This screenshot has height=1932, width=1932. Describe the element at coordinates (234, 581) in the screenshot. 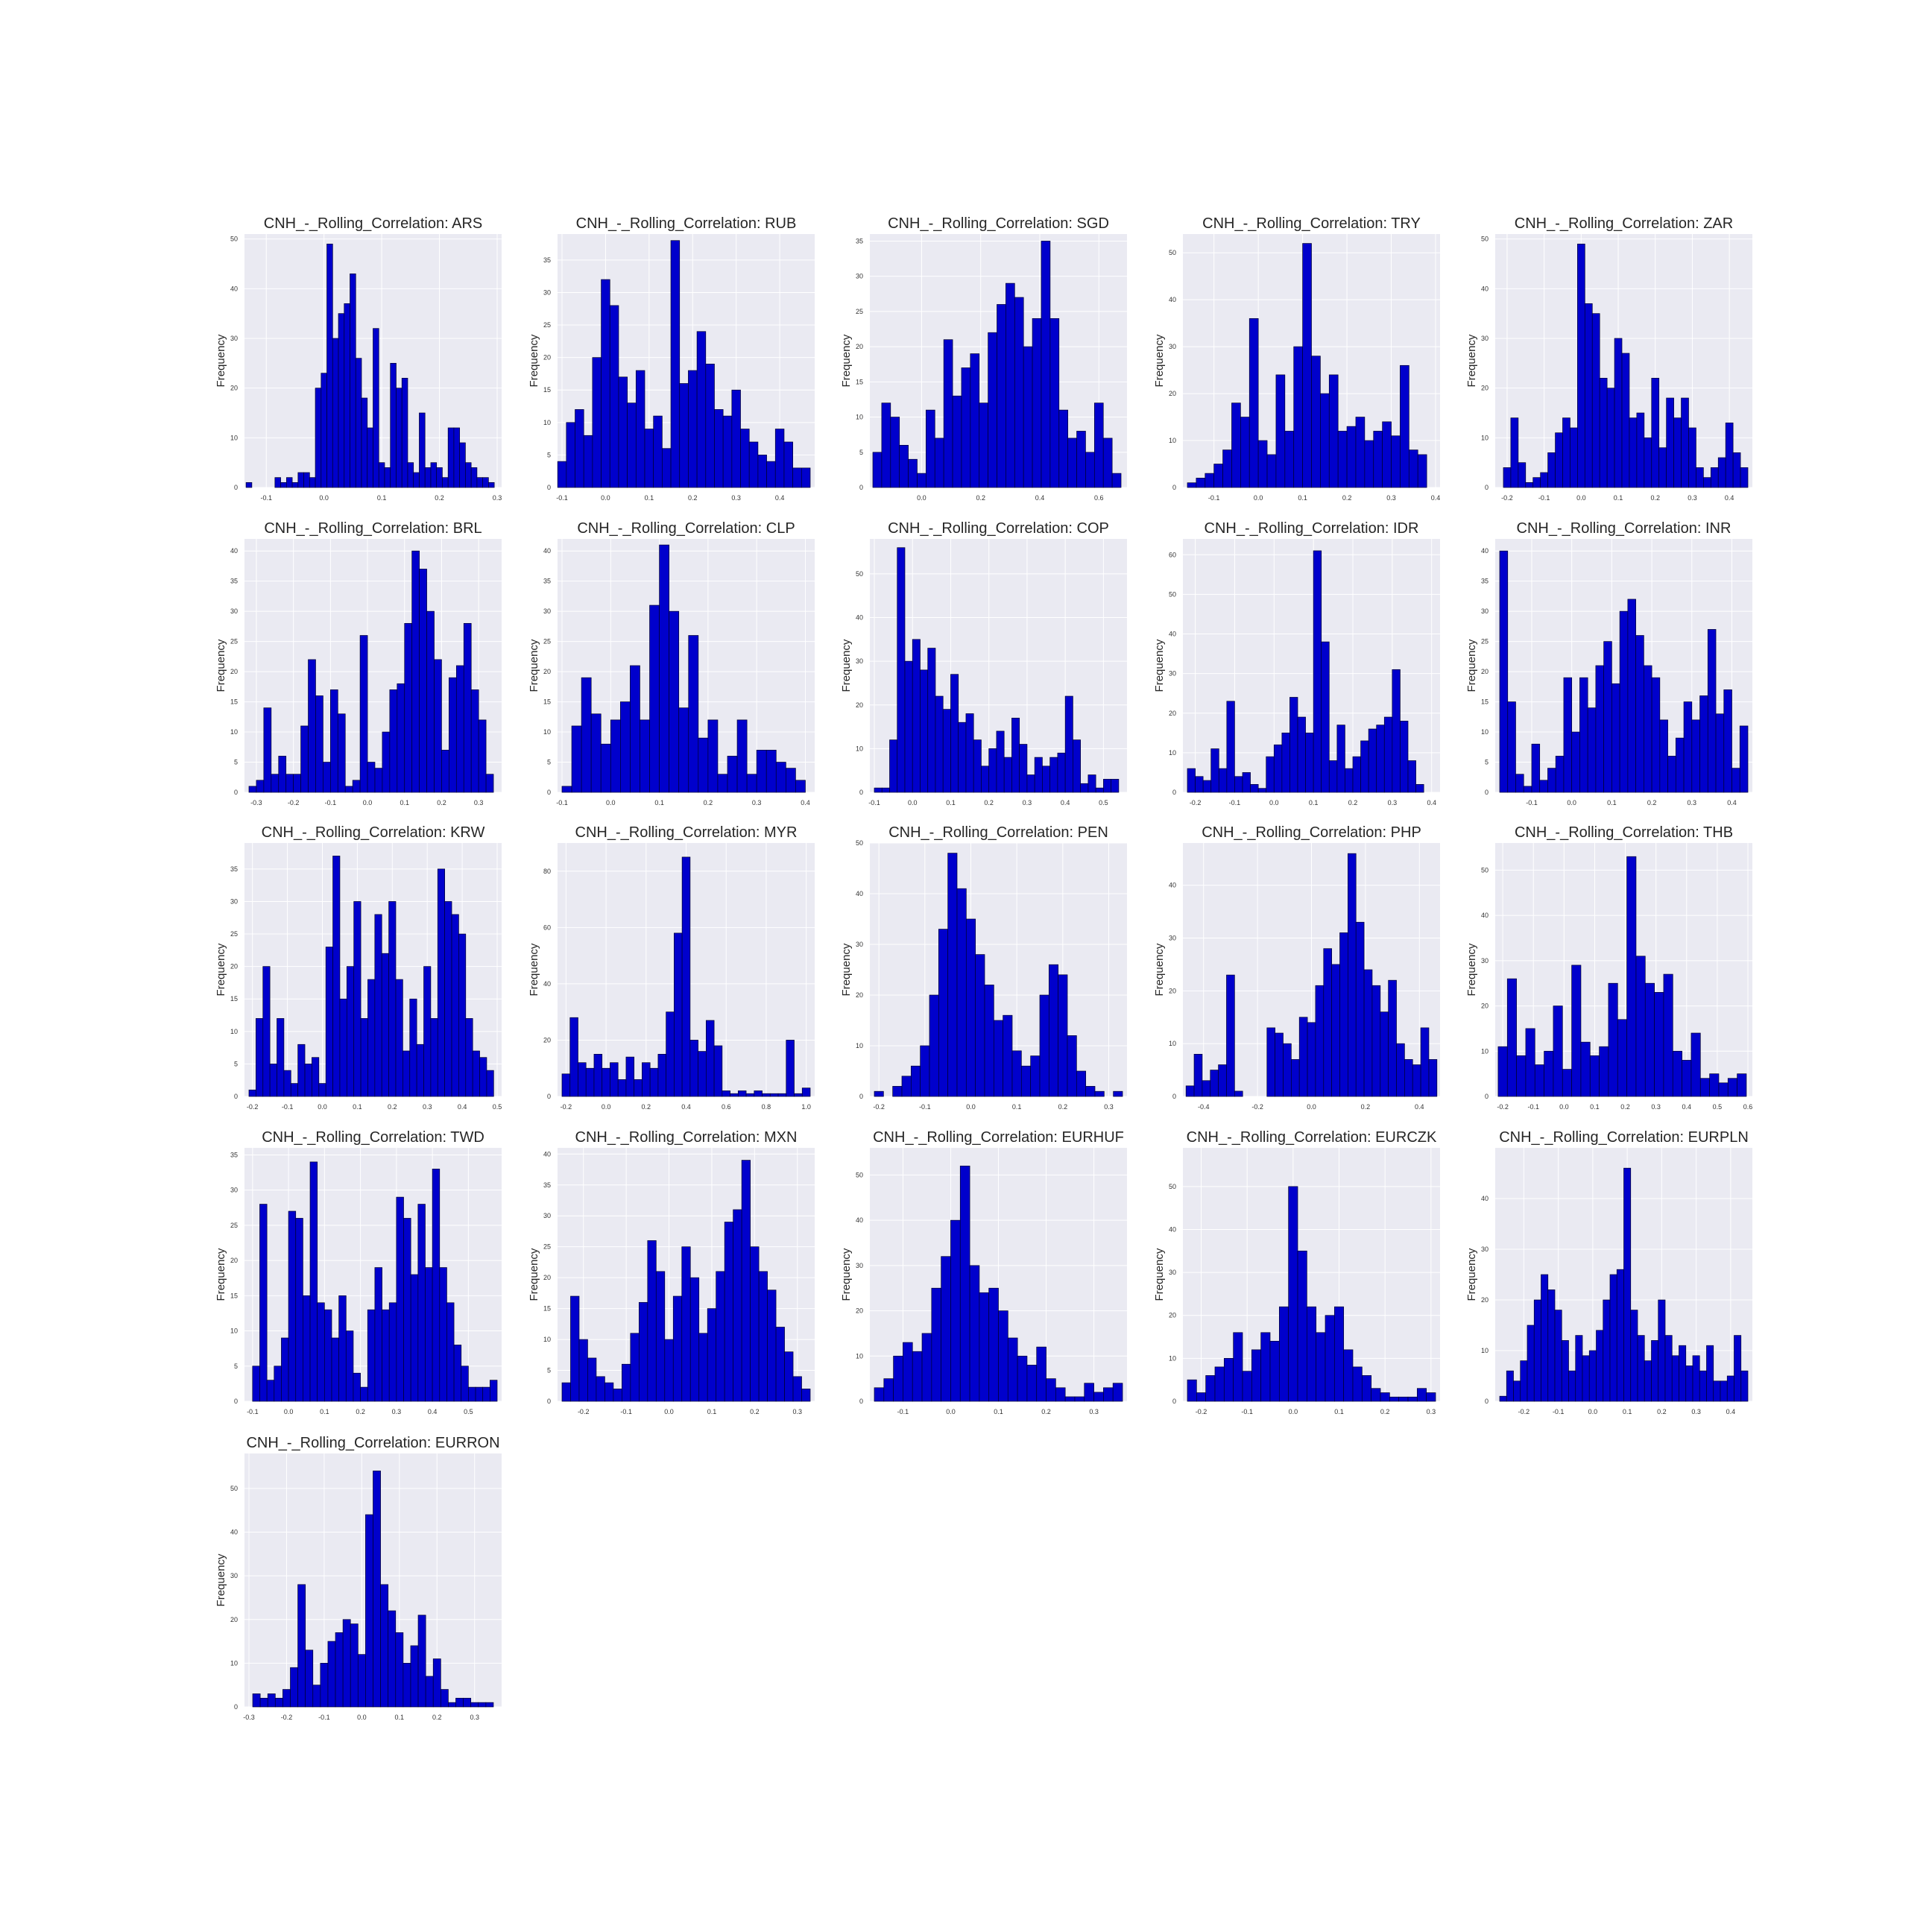

I see `y-tick-label: 35` at that location.